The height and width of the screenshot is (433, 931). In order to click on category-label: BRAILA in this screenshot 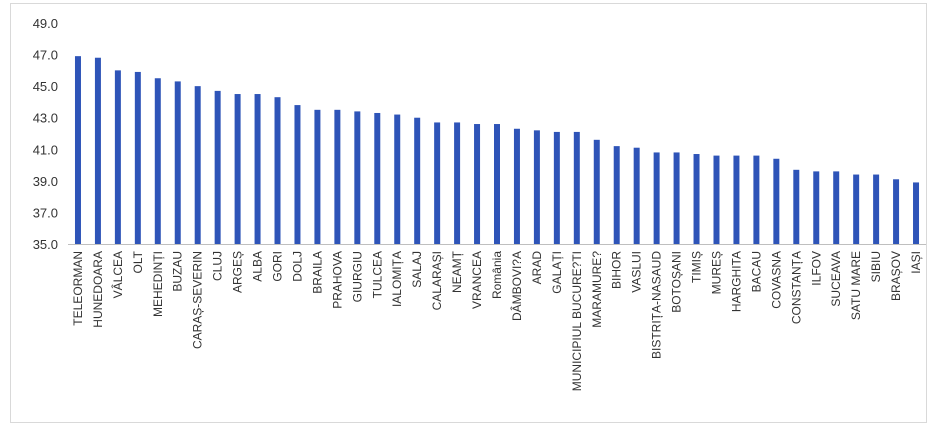, I will do `click(317, 272)`.